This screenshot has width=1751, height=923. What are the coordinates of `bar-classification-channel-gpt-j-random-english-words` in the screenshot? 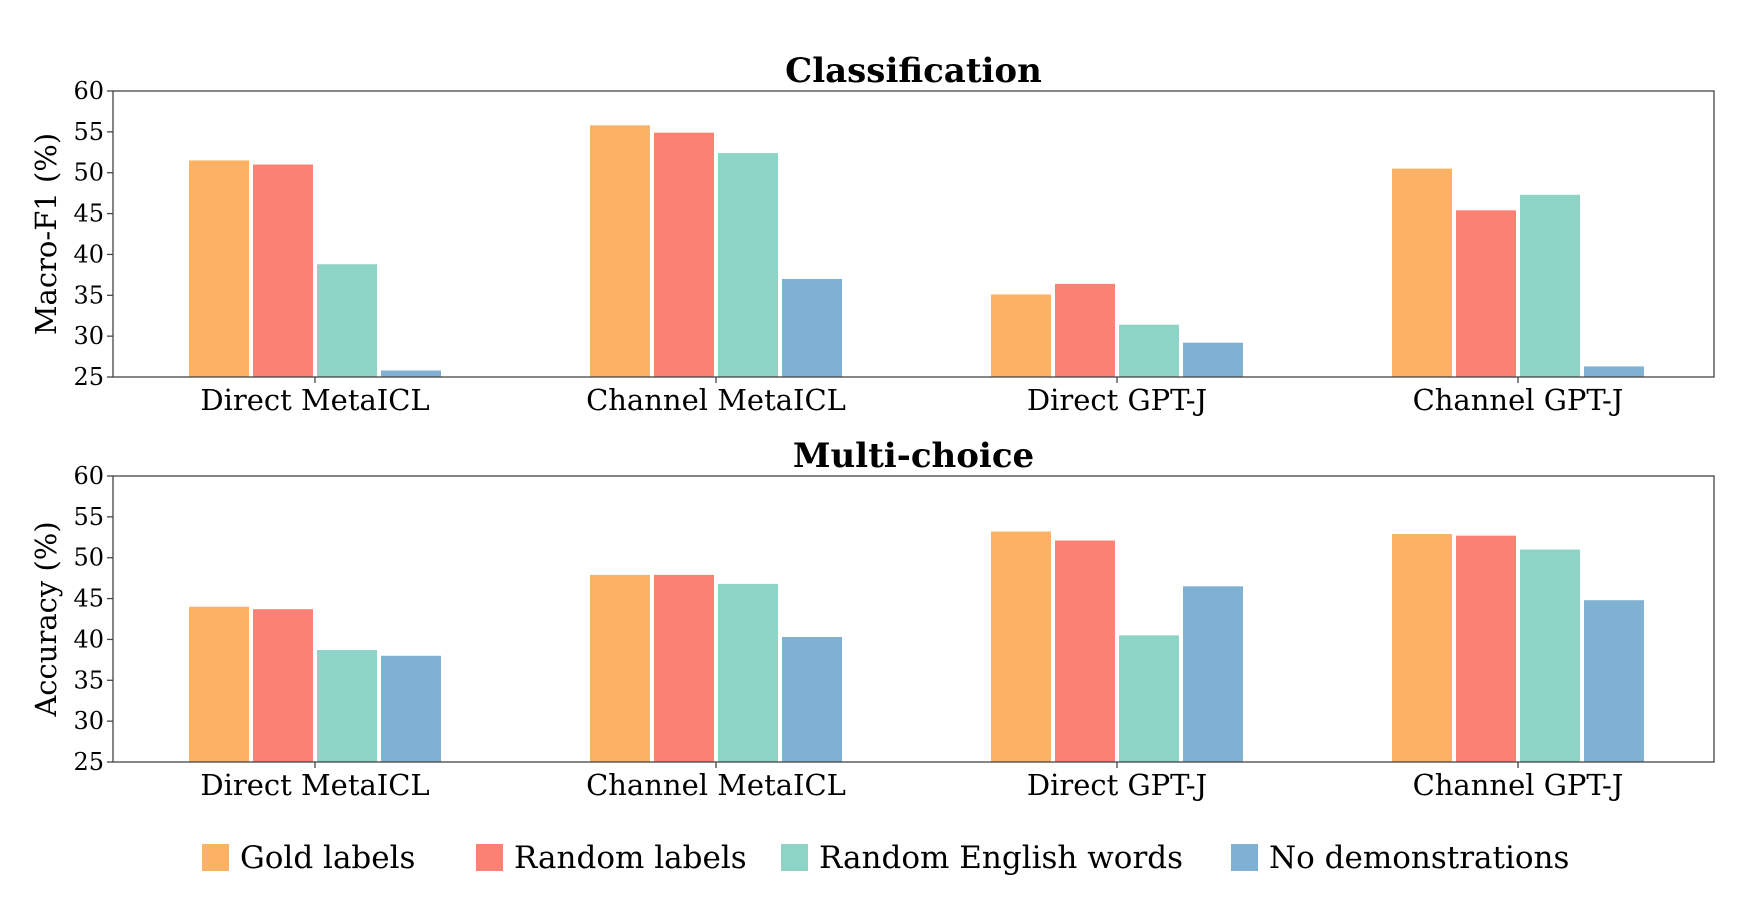 It's located at (1550, 285).